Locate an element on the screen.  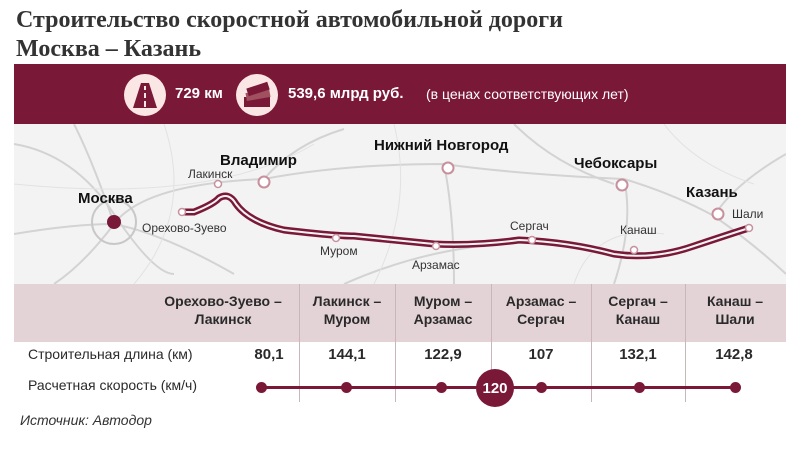
segment-length-2: 144,1 is located at coordinates (347, 354).